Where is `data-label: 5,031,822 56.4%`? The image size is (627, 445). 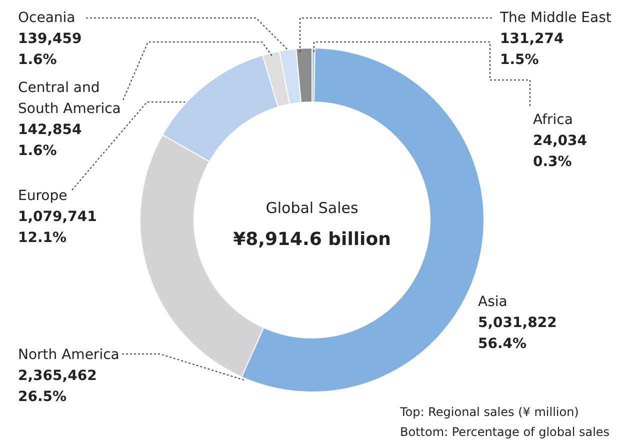 data-label: 5,031,822 56.4% is located at coordinates (517, 333).